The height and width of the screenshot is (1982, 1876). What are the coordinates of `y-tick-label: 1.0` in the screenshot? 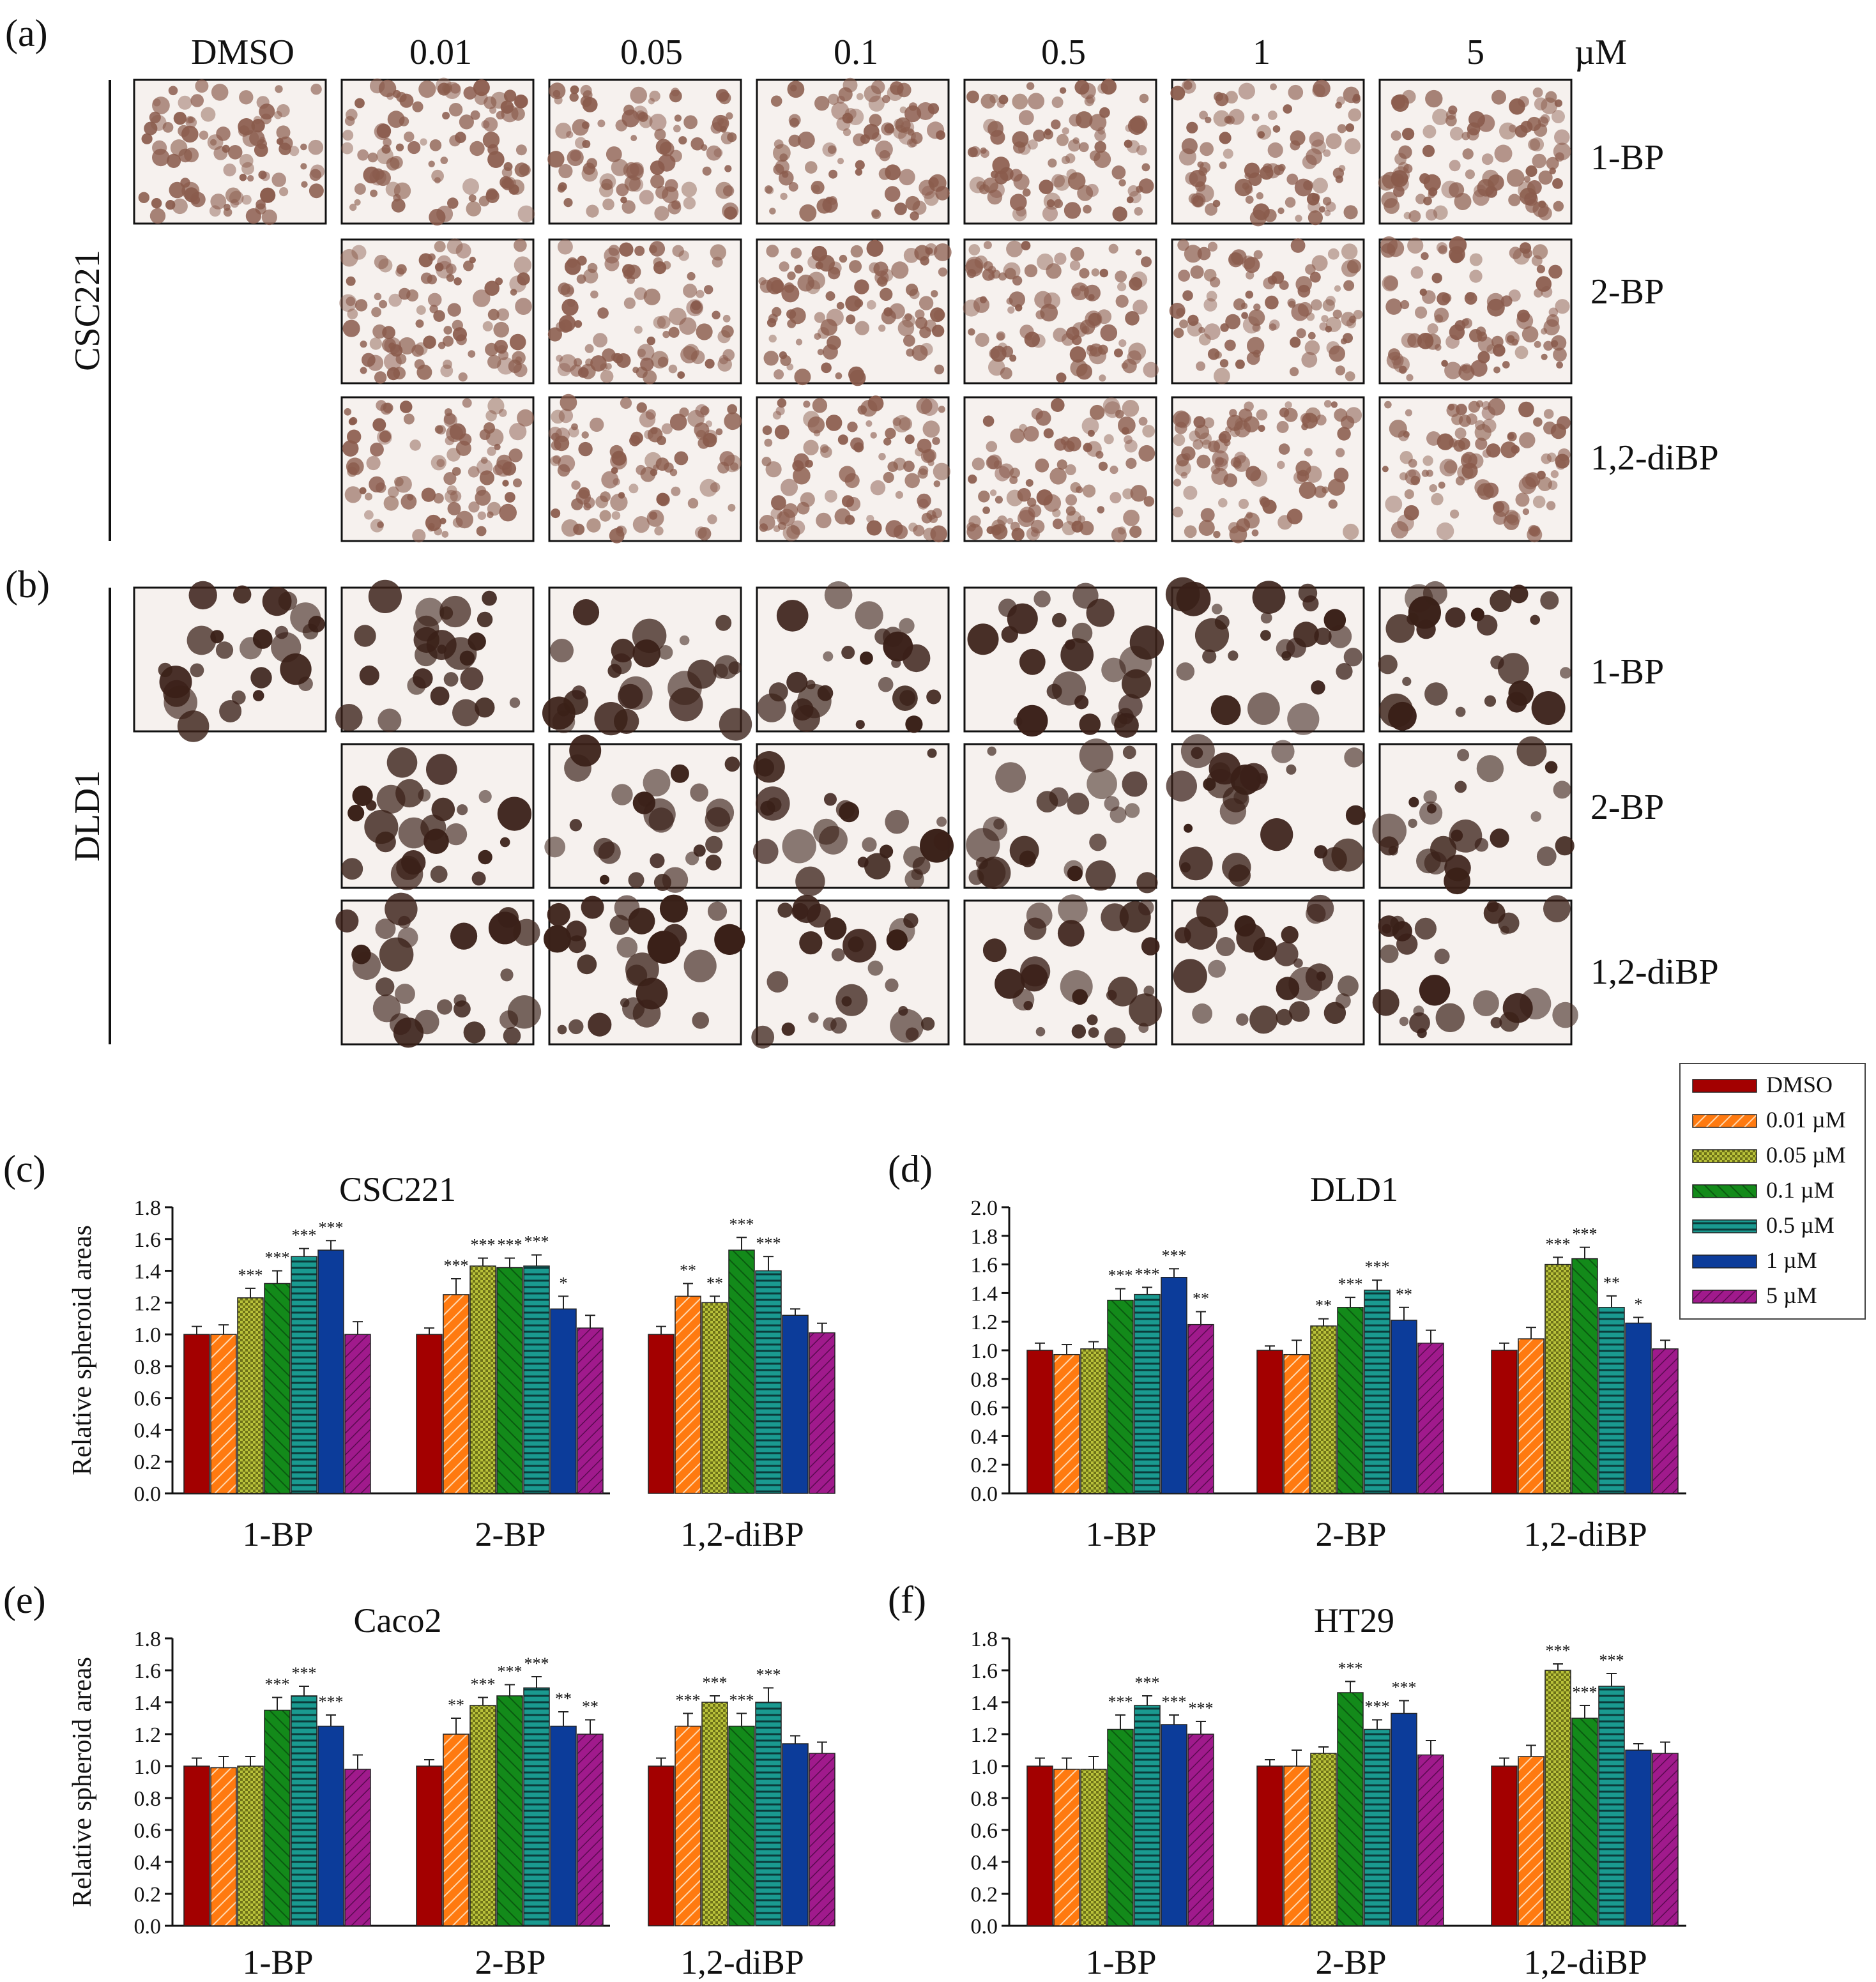 It's located at (148, 1335).